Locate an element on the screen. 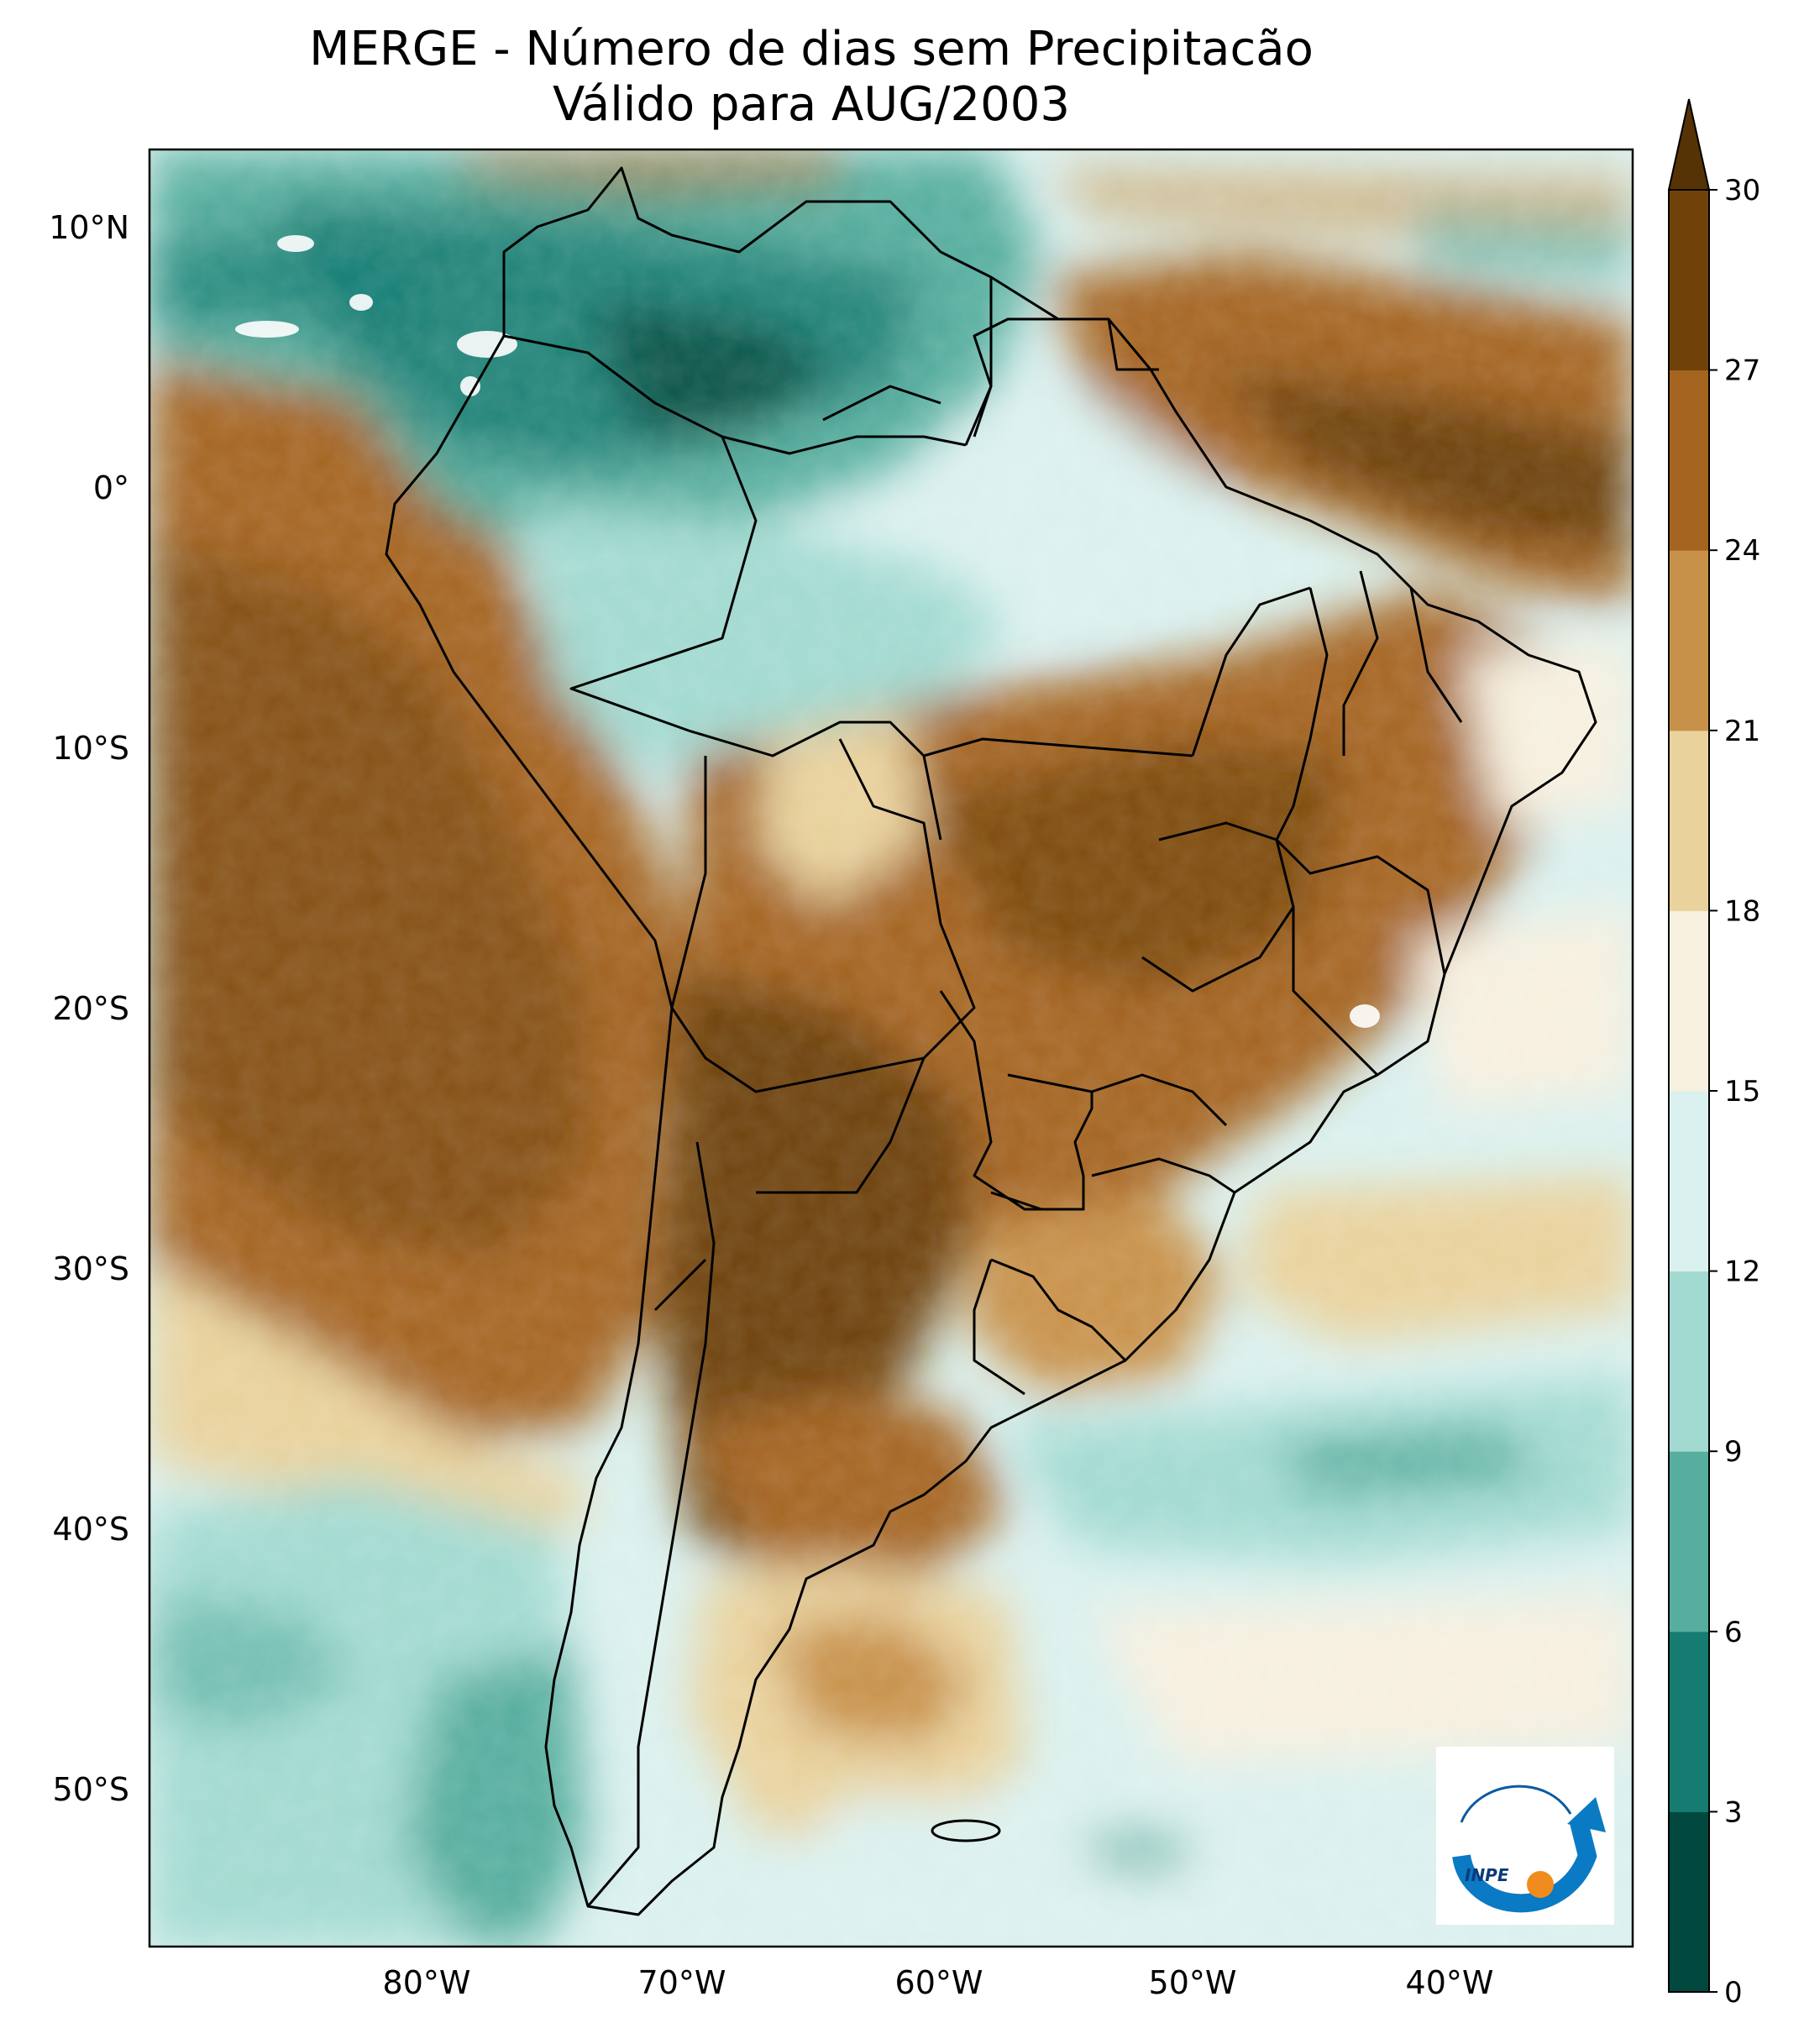 The width and height of the screenshot is (1804, 2044). lat-label: 20°S is located at coordinates (91, 1008).